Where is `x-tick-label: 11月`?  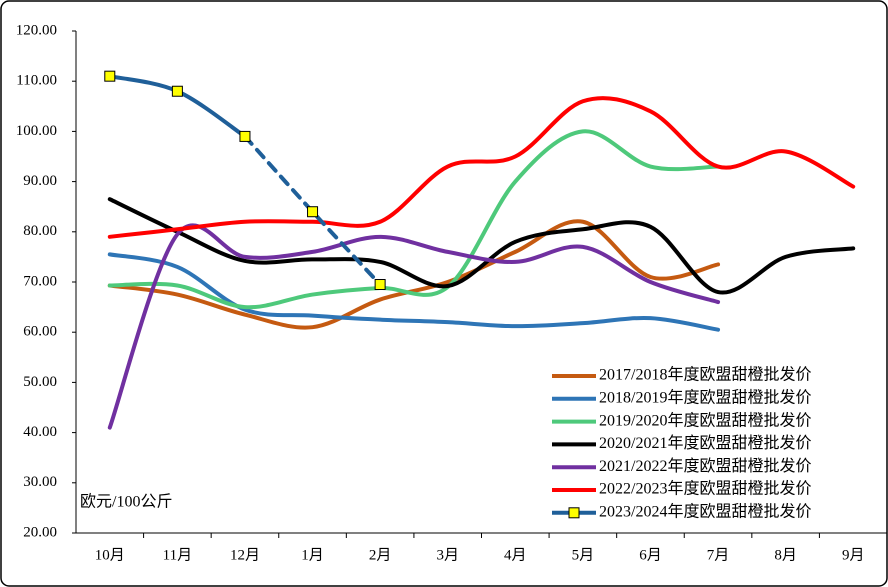 x-tick-label: 11月 is located at coordinates (177, 555).